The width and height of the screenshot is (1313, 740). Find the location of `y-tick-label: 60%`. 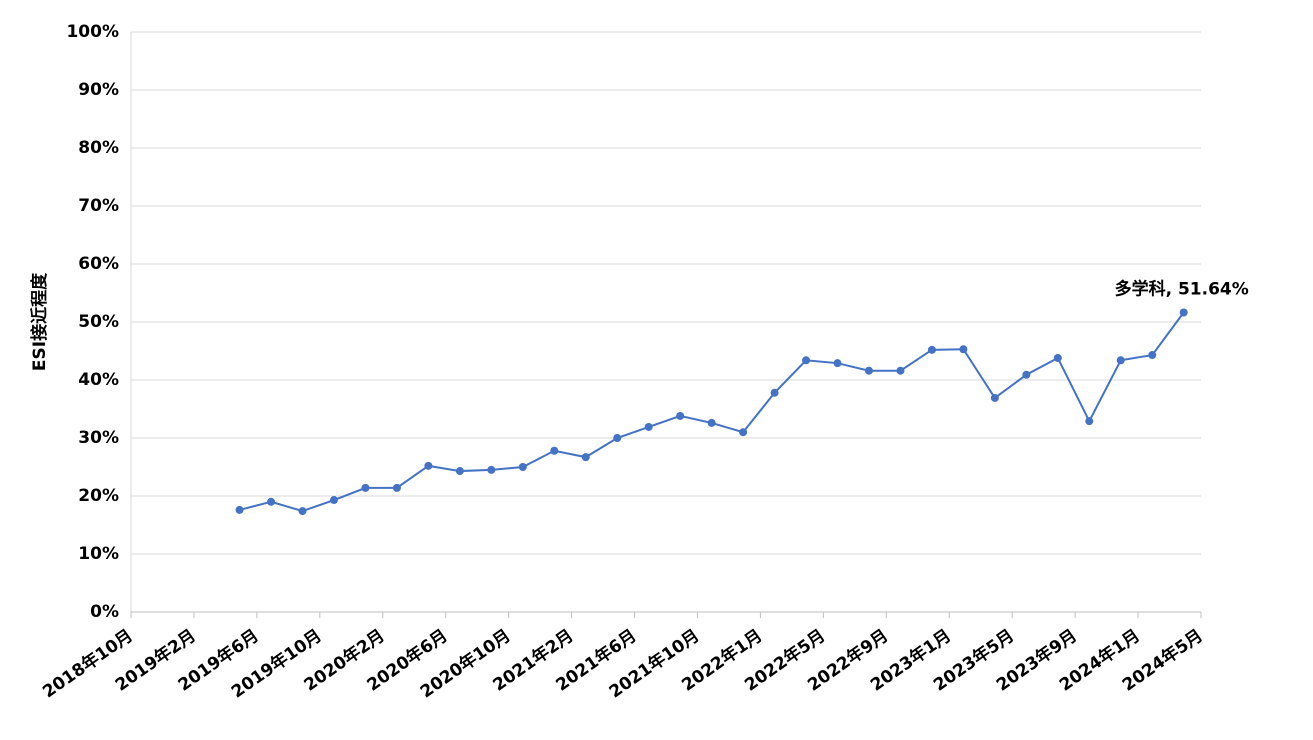

y-tick-label: 60% is located at coordinates (98, 264).